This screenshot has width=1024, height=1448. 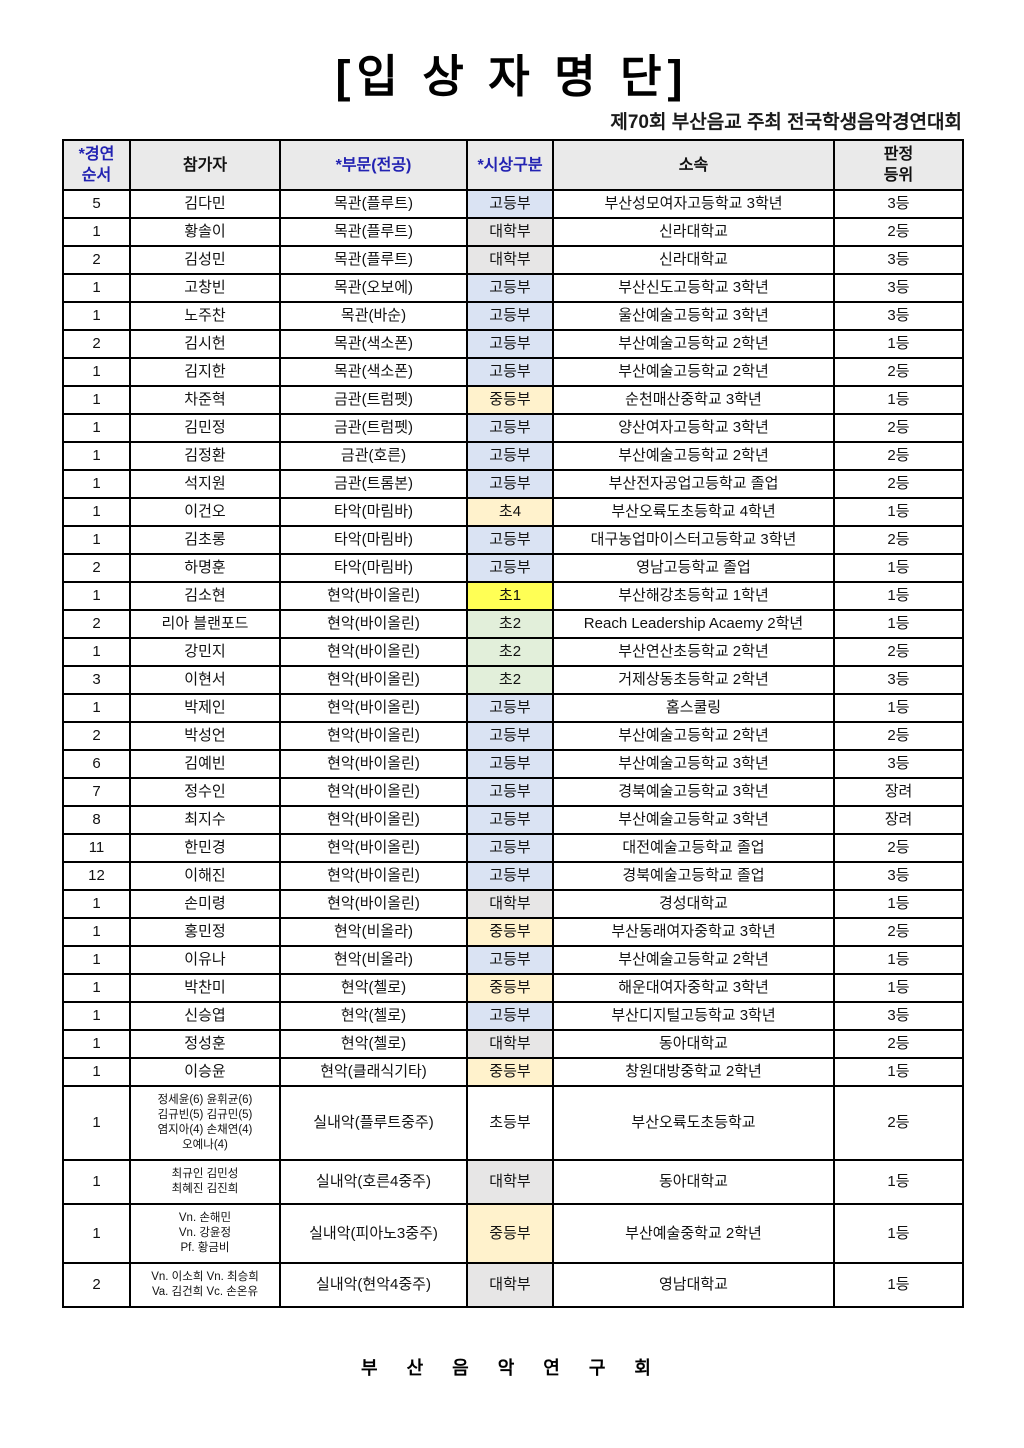 I want to click on cell-affiliation: 부산해강초등학교 1학년, so click(x=693, y=596).